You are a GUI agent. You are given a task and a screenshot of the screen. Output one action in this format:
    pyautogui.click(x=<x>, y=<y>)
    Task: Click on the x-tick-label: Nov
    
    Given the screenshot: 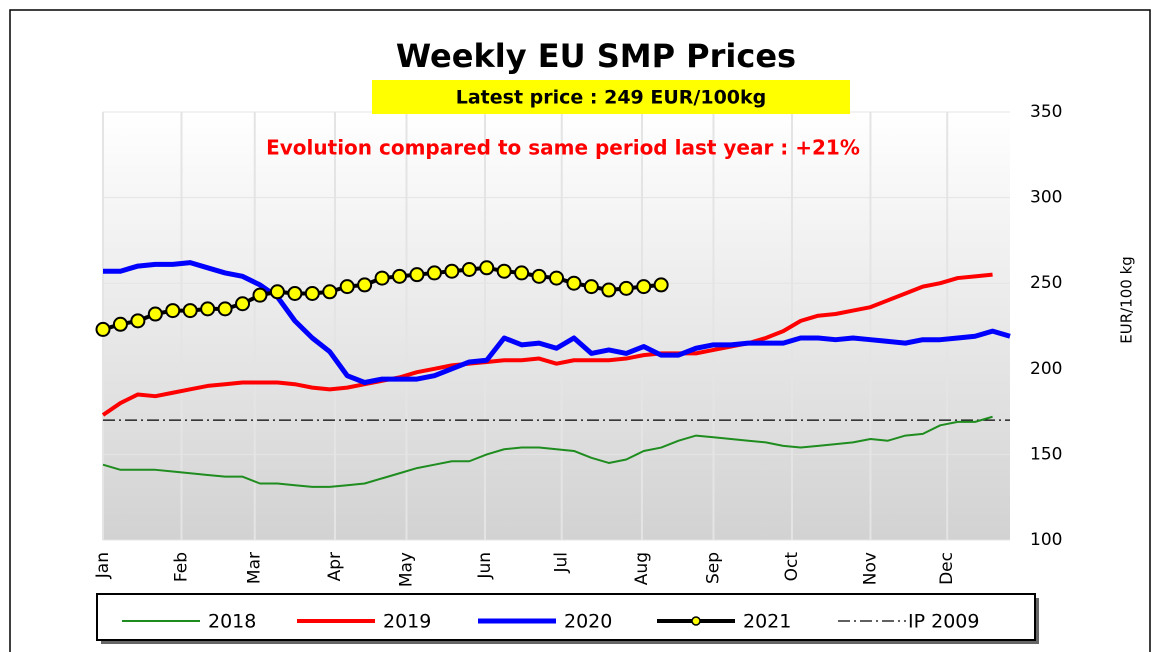 What is the action you would take?
    pyautogui.click(x=870, y=568)
    